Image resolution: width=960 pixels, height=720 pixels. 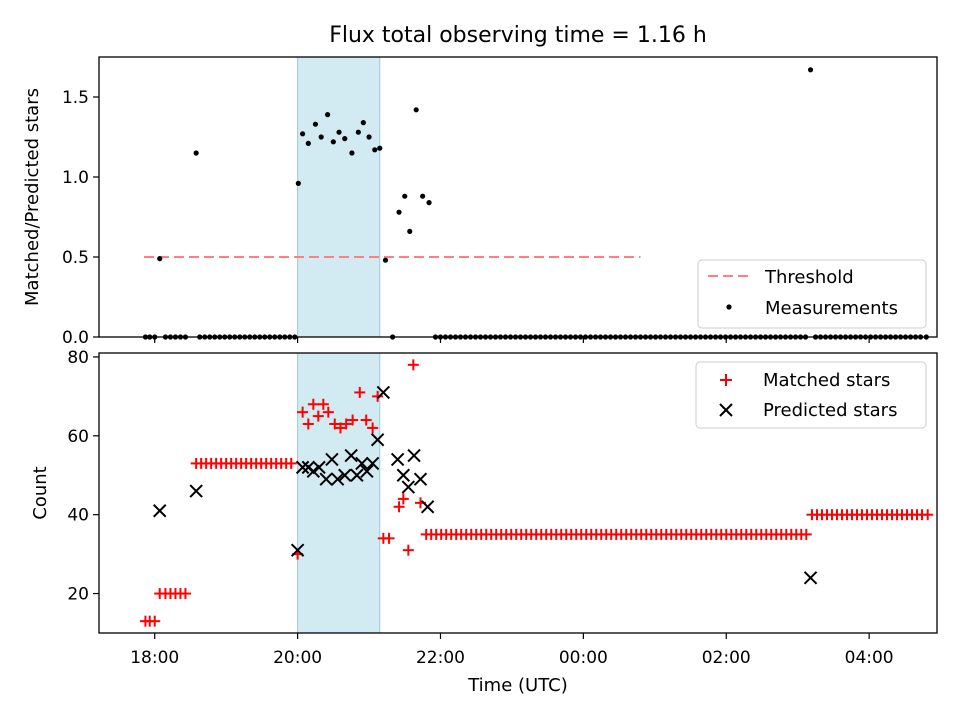 I want to click on bottom-y-tick-label: 80, so click(x=78, y=358).